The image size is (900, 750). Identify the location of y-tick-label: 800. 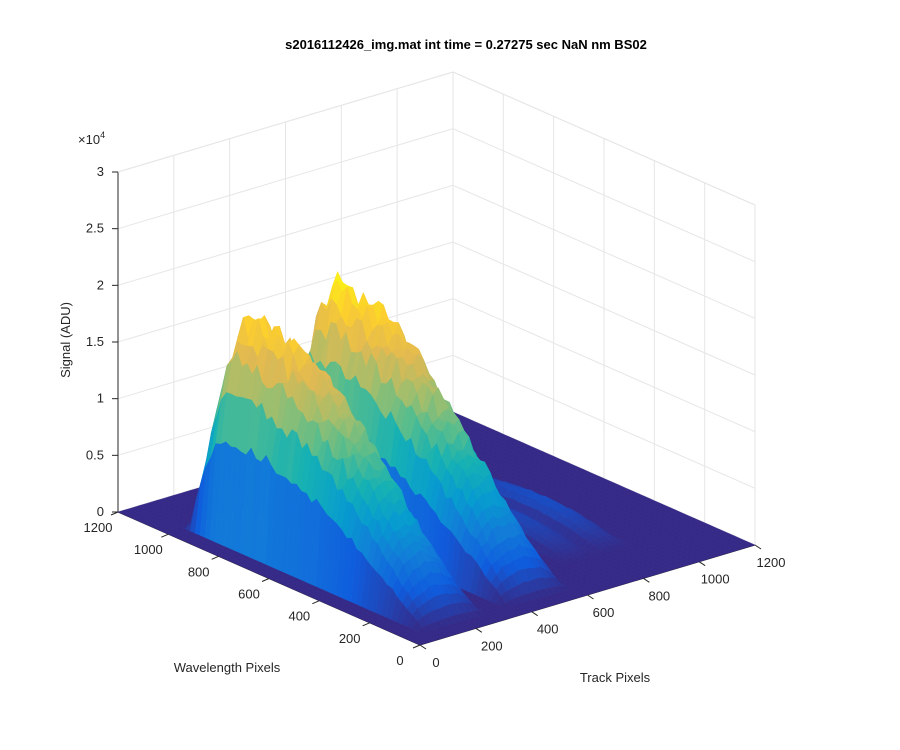
(199, 571).